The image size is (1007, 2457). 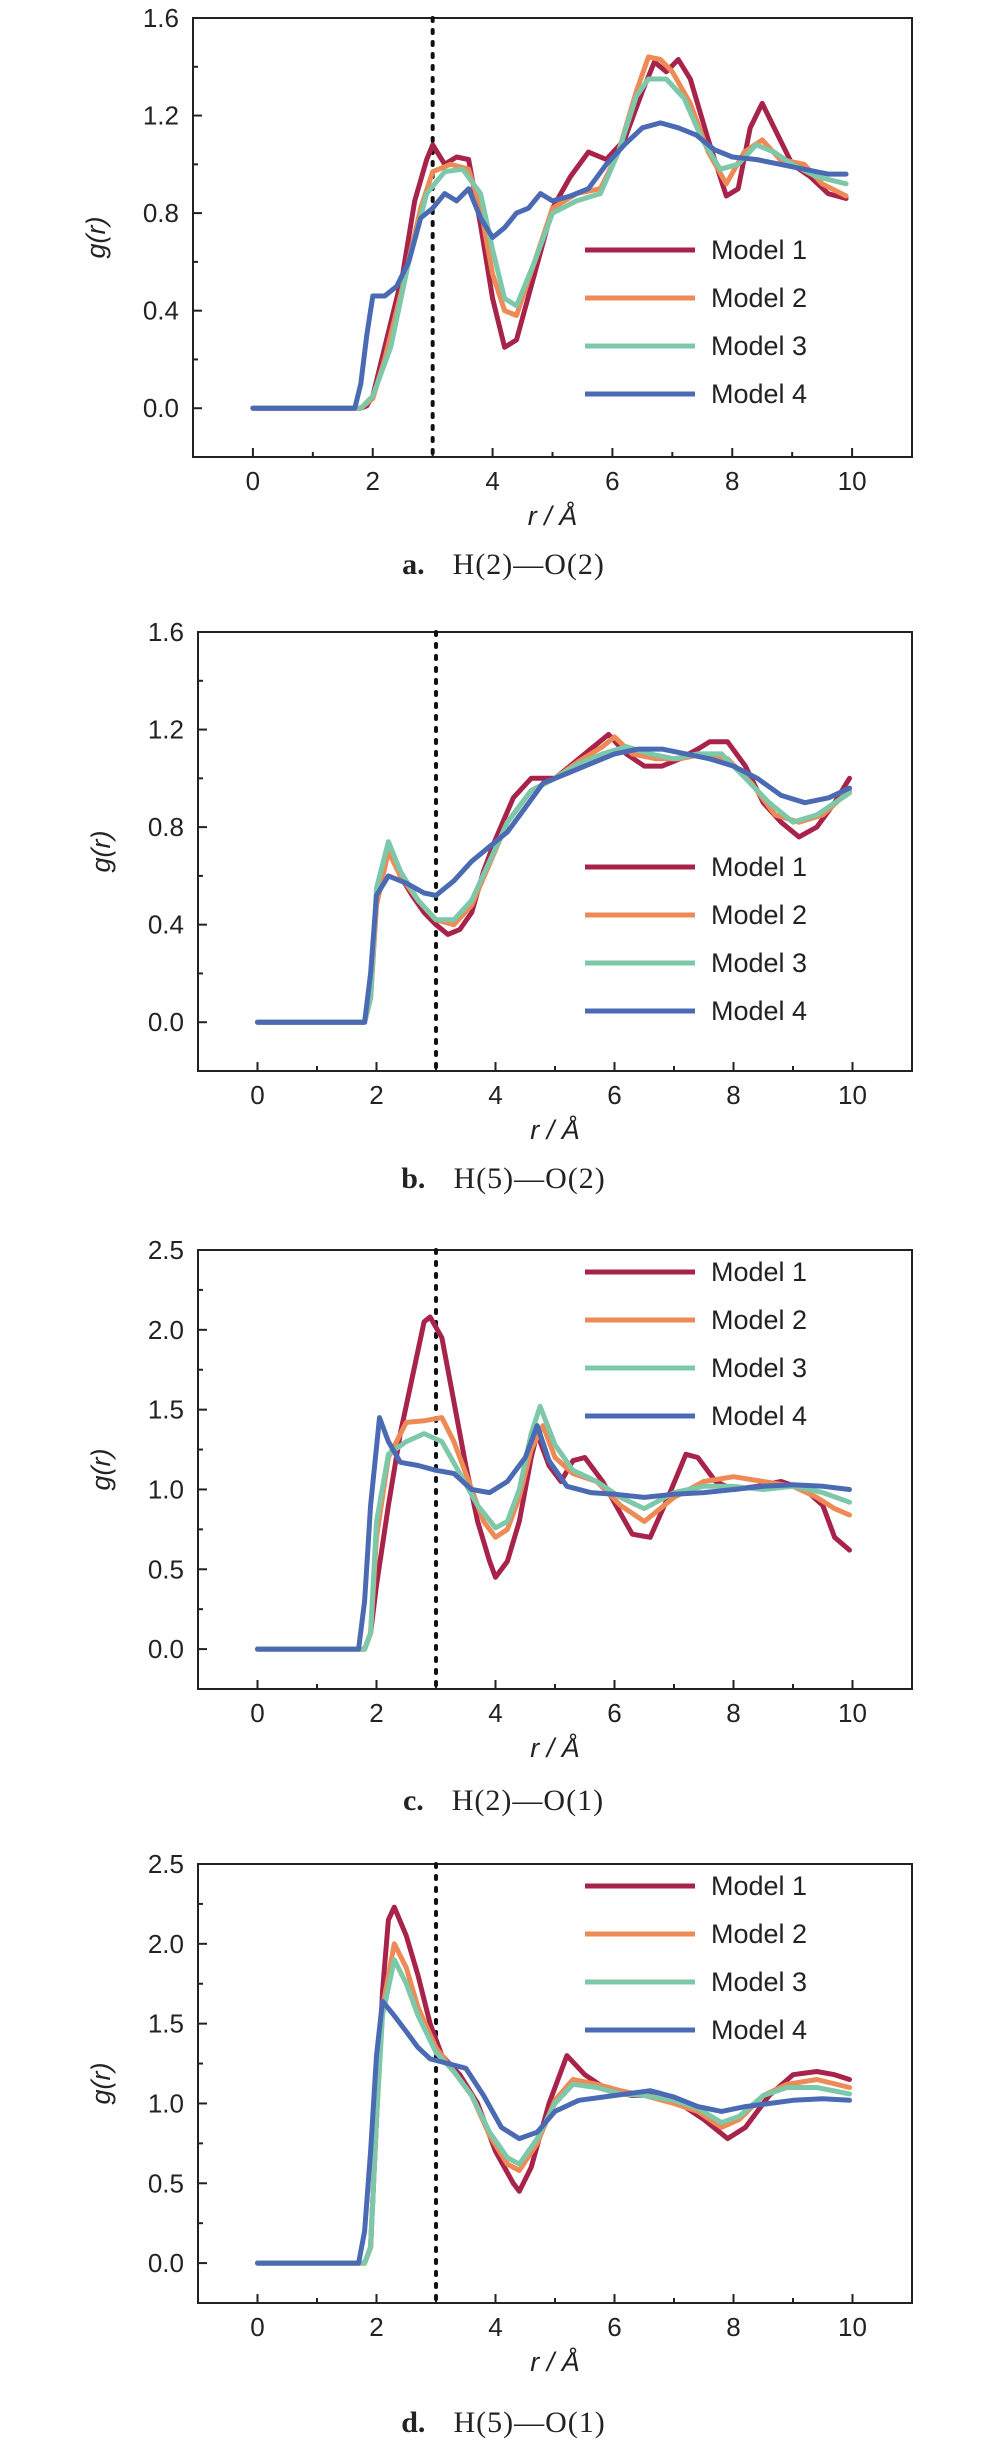 I want to click on caption-b: b. H(5)—O(2), so click(x=503, y=1179).